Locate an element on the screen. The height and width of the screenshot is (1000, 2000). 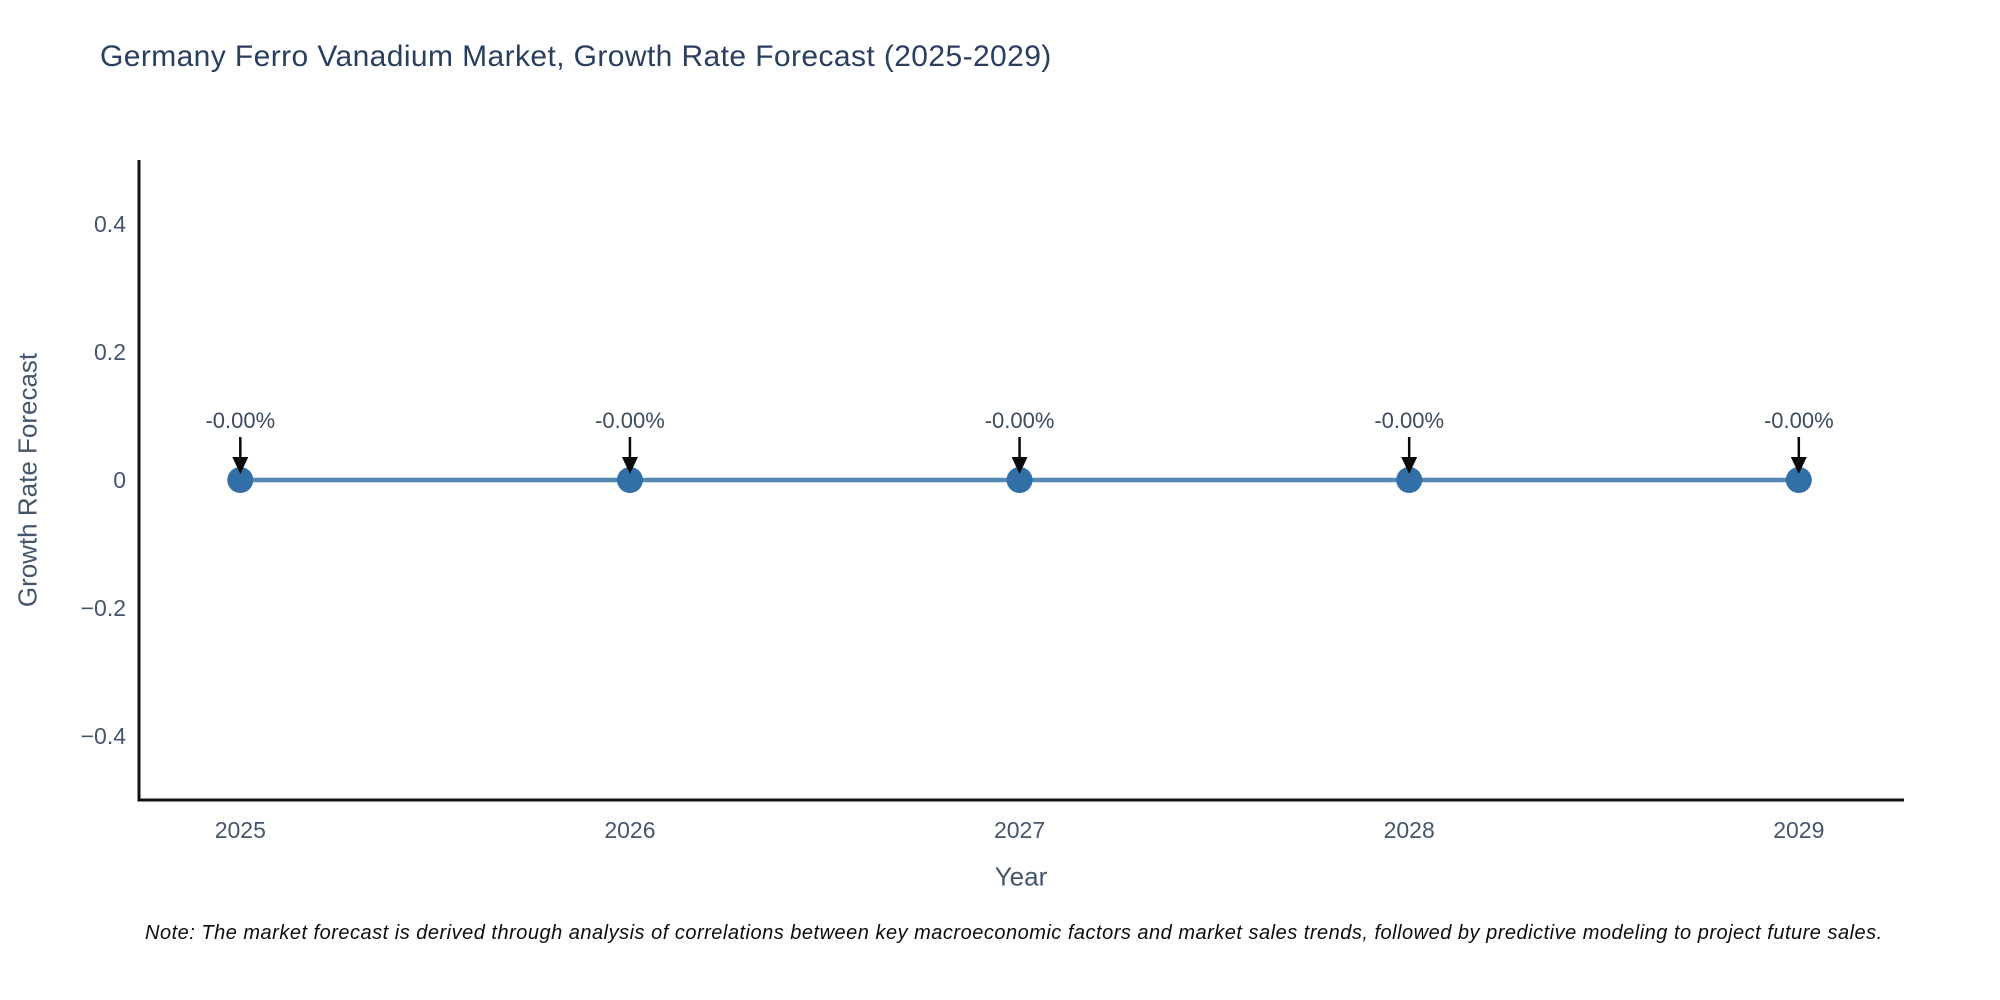
y-tick-label: 0 is located at coordinates (119, 480).